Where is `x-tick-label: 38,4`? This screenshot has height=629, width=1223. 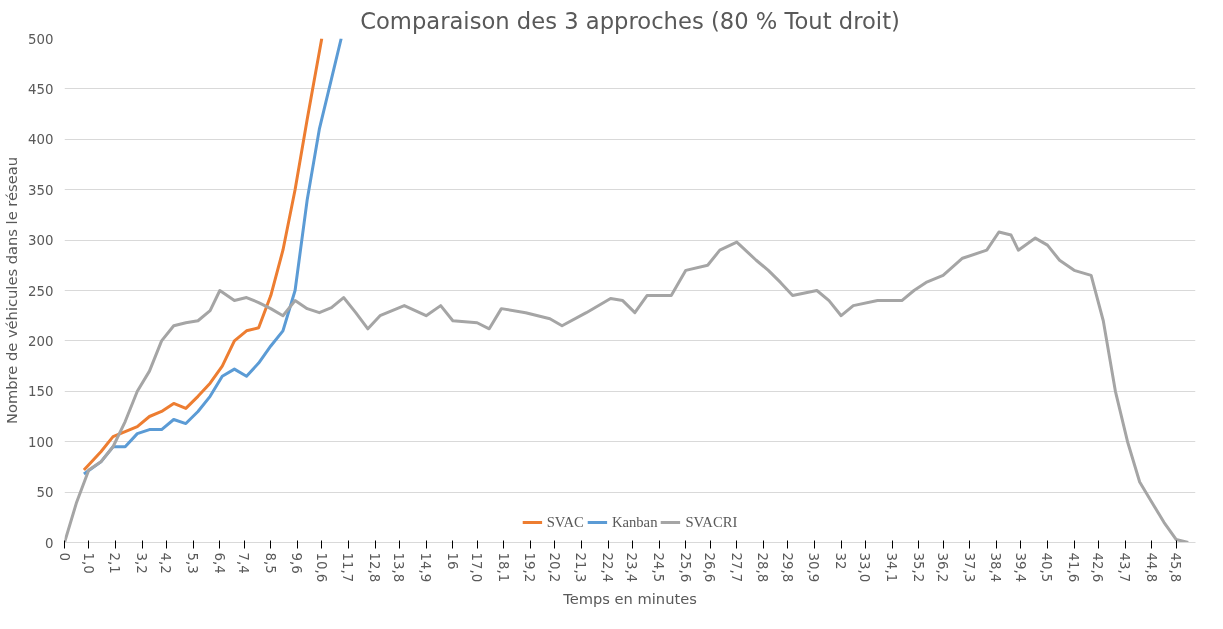 x-tick-label: 38,4 is located at coordinates (996, 567).